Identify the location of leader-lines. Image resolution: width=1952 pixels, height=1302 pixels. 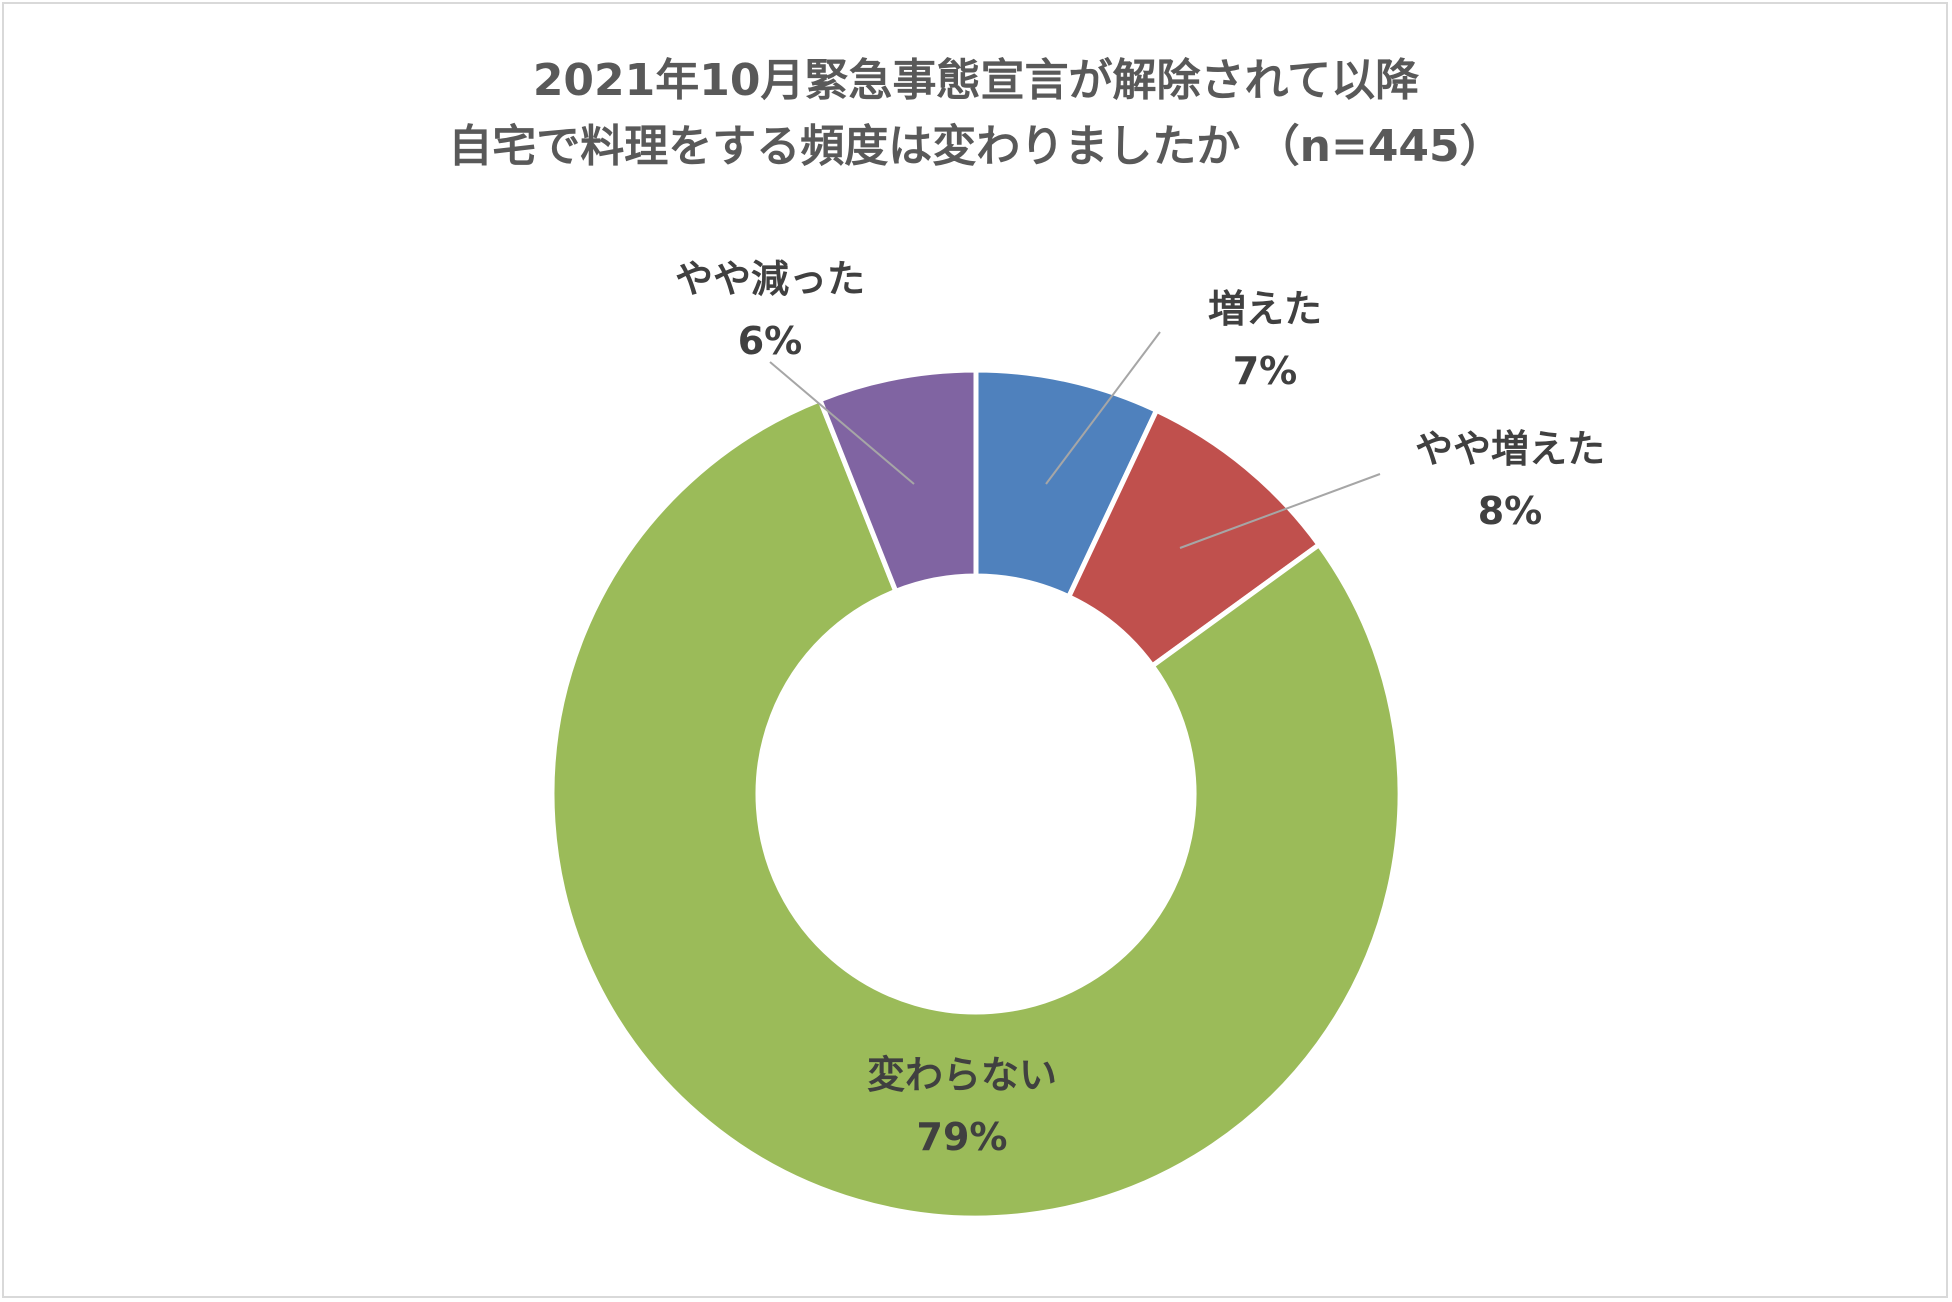
(1075, 440).